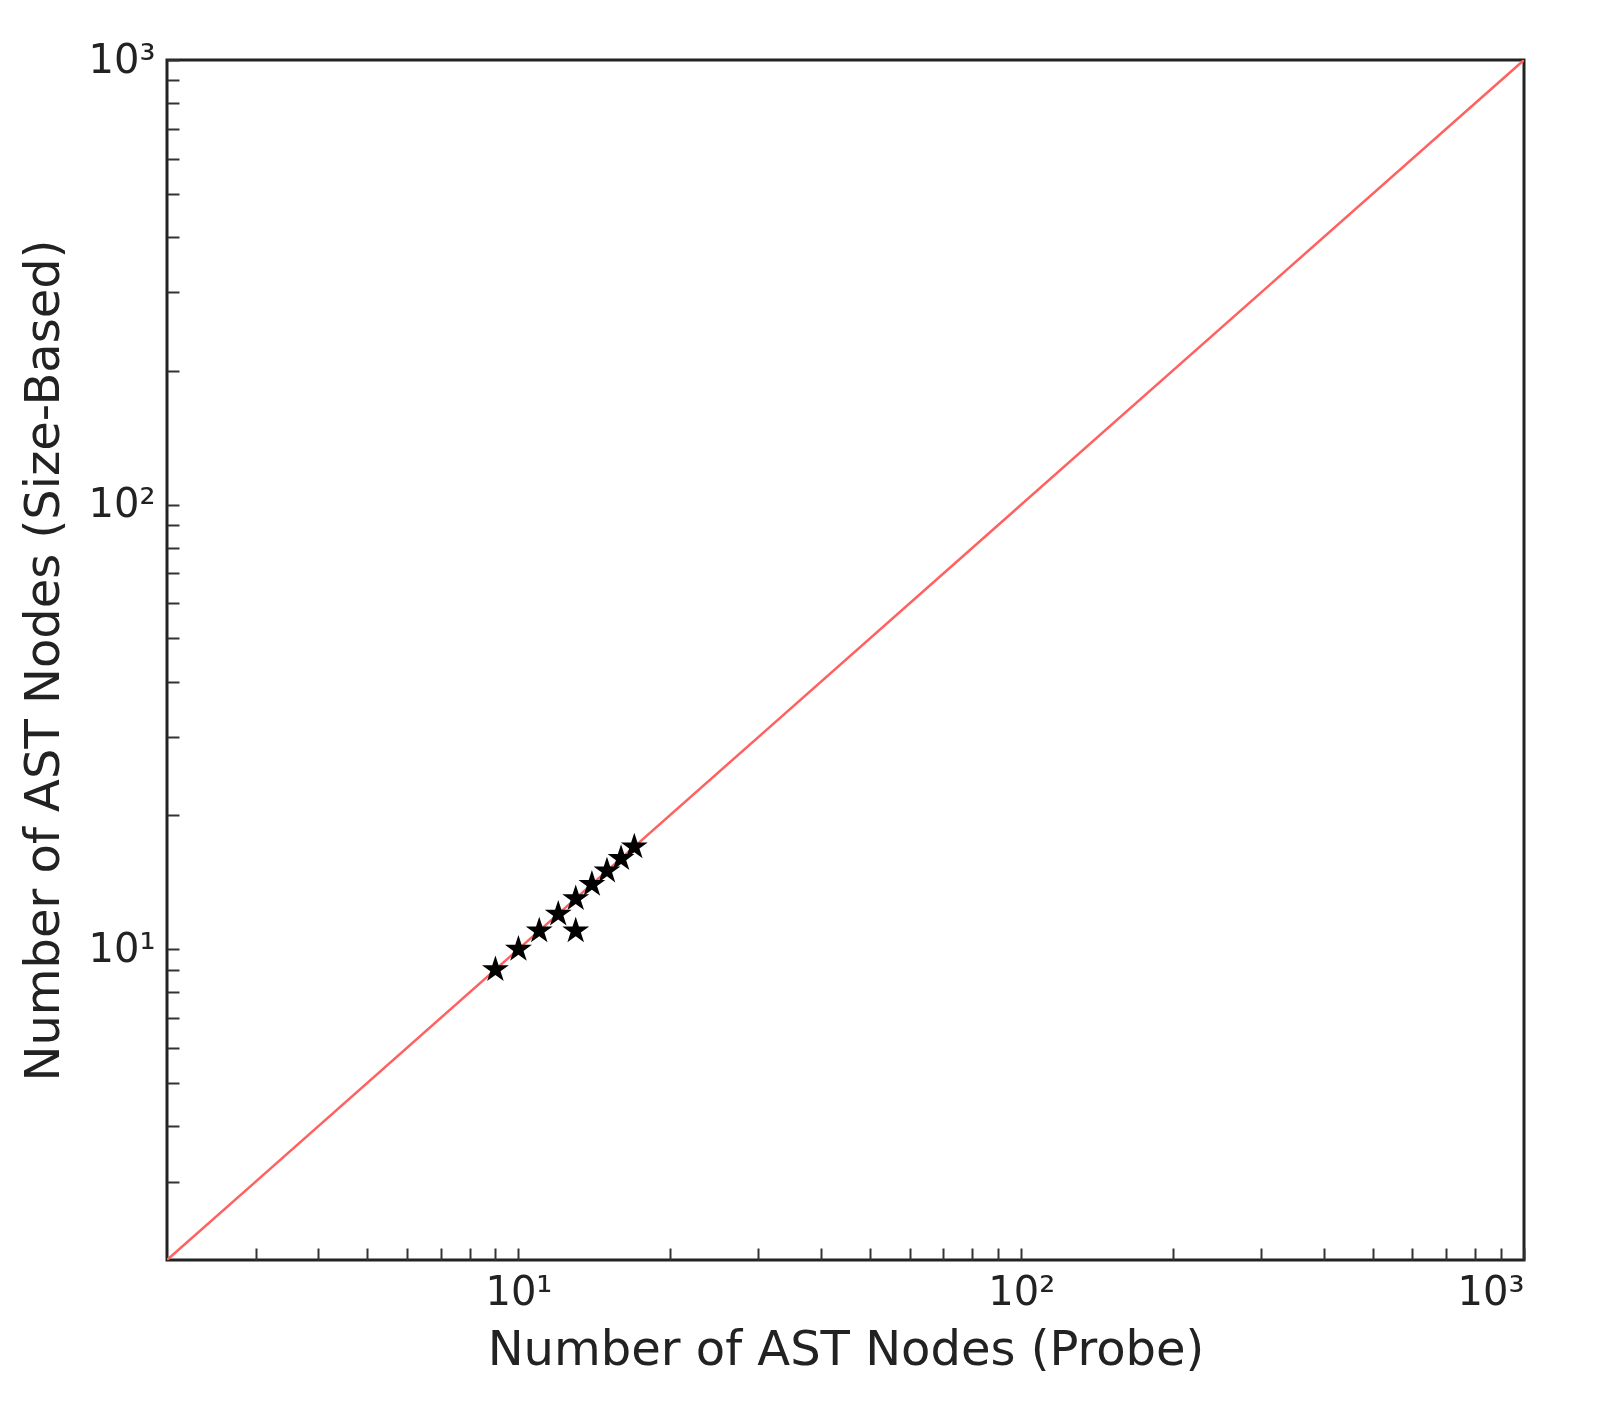  What do you see at coordinates (122, 58) in the screenshot?
I see `y-tick-label: 10³` at bounding box center [122, 58].